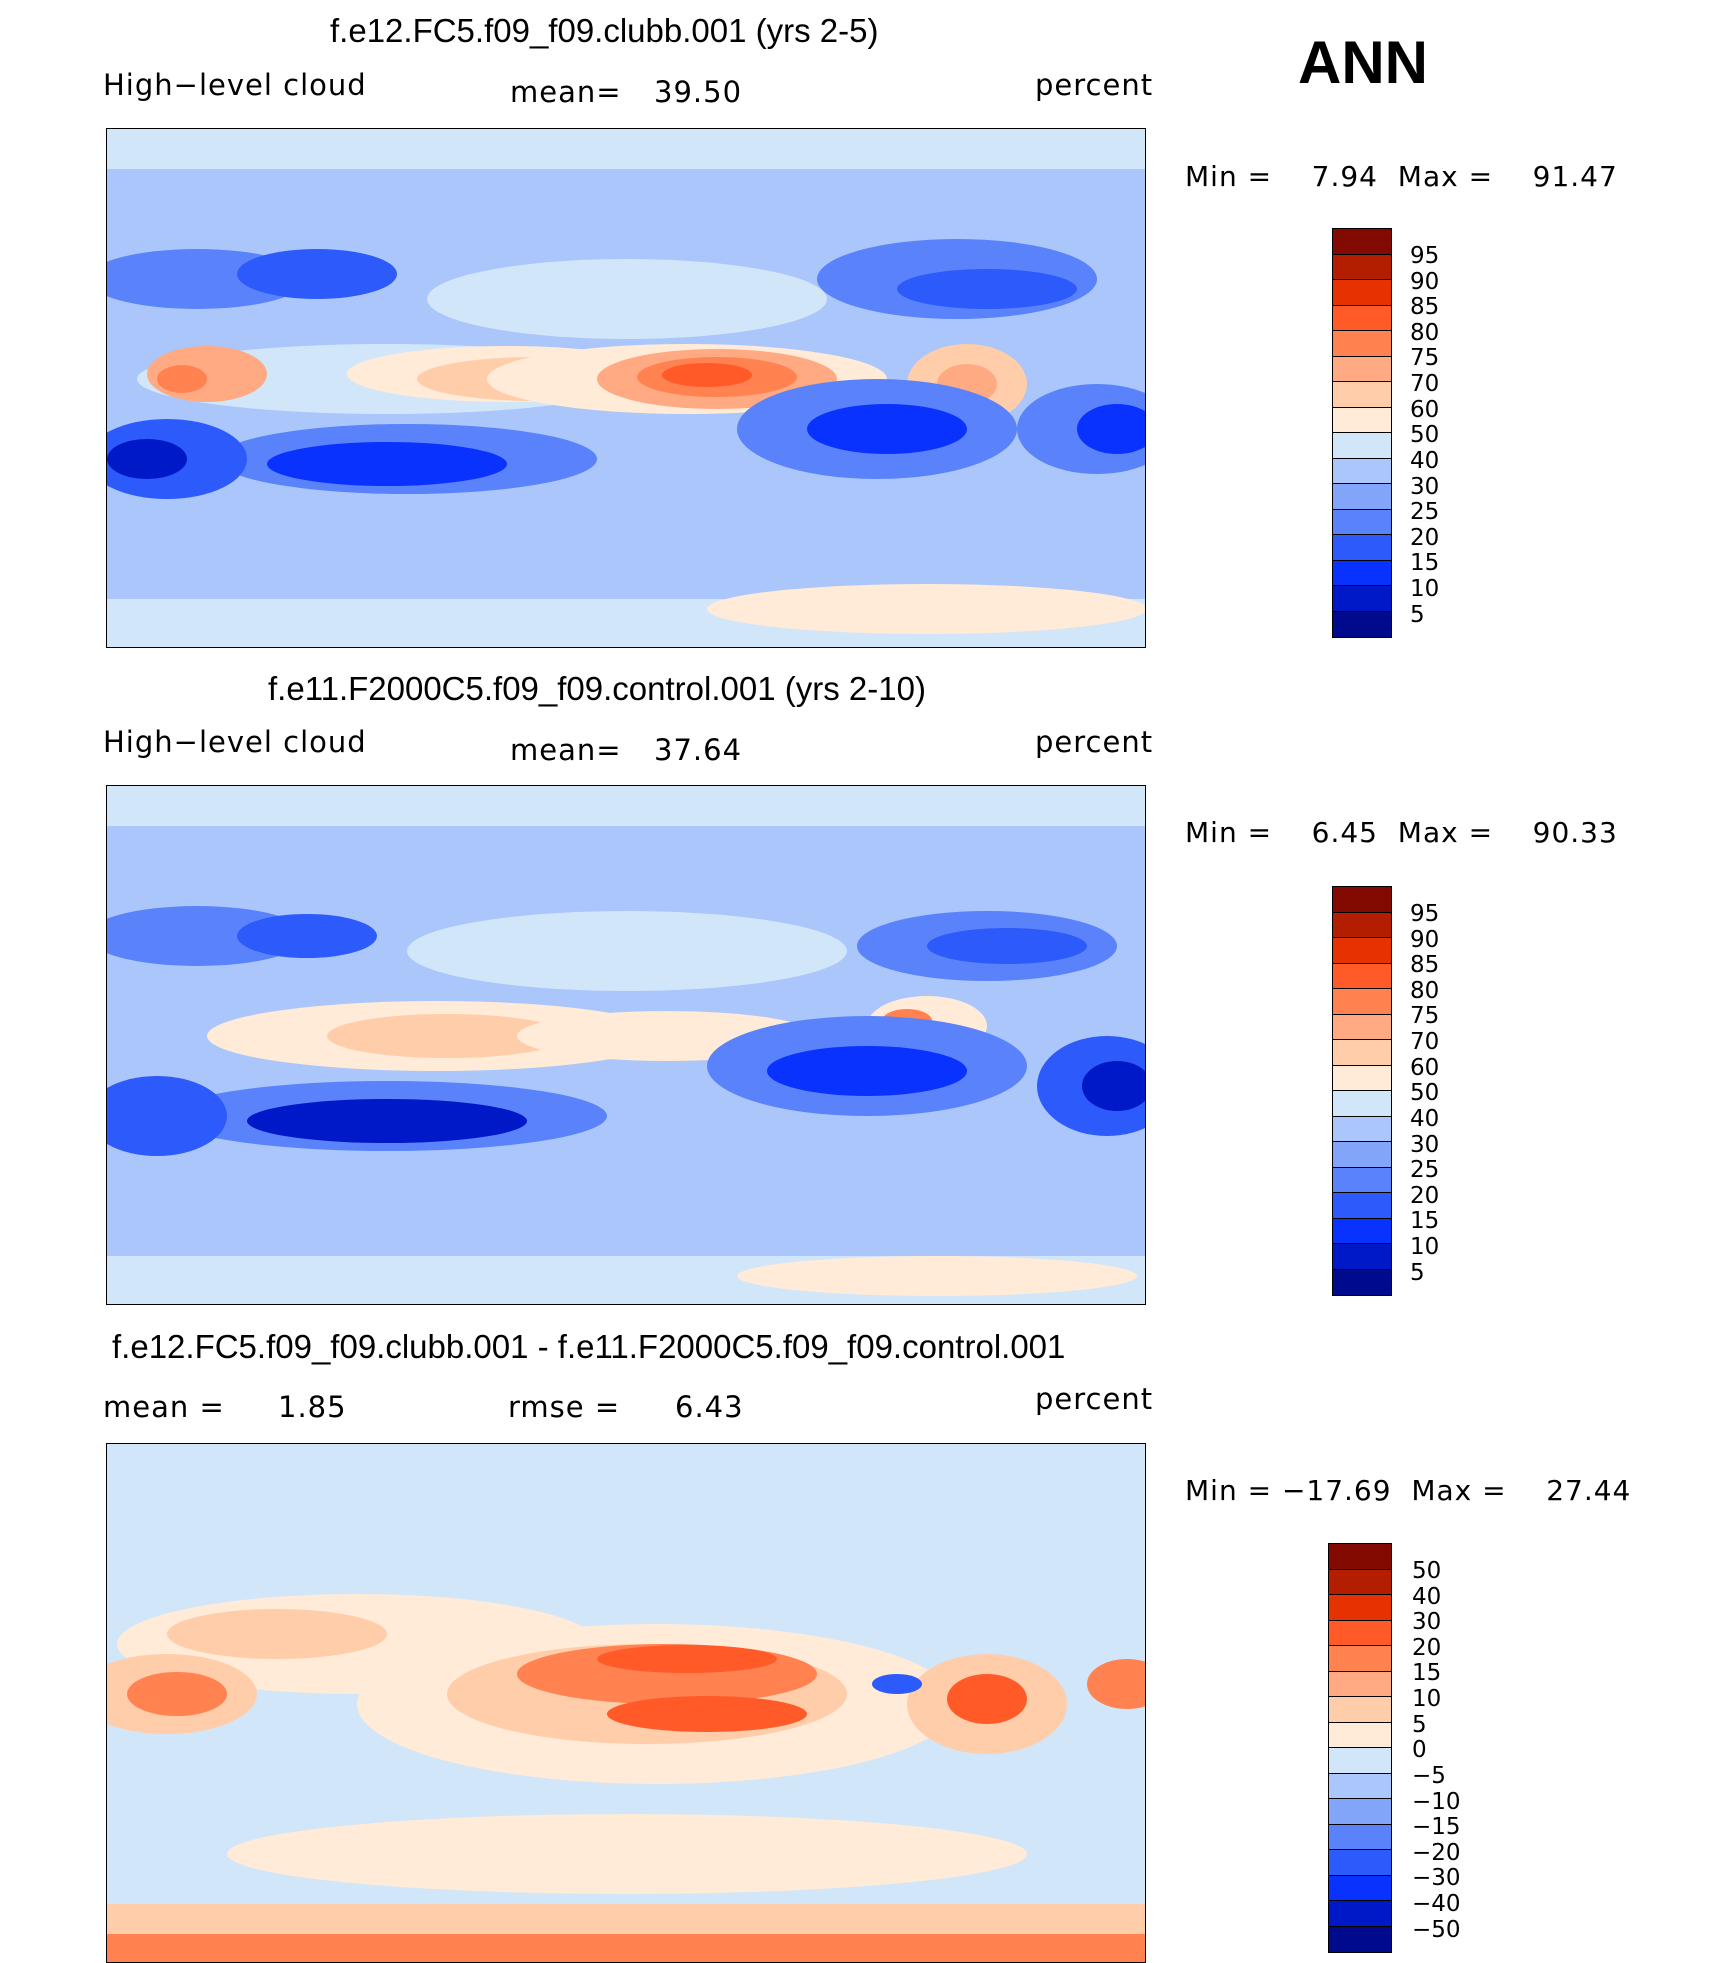 This screenshot has width=1710, height=1963. I want to click on panel-2-minmax: Min = 6.45 Max = 90.33, so click(1401, 832).